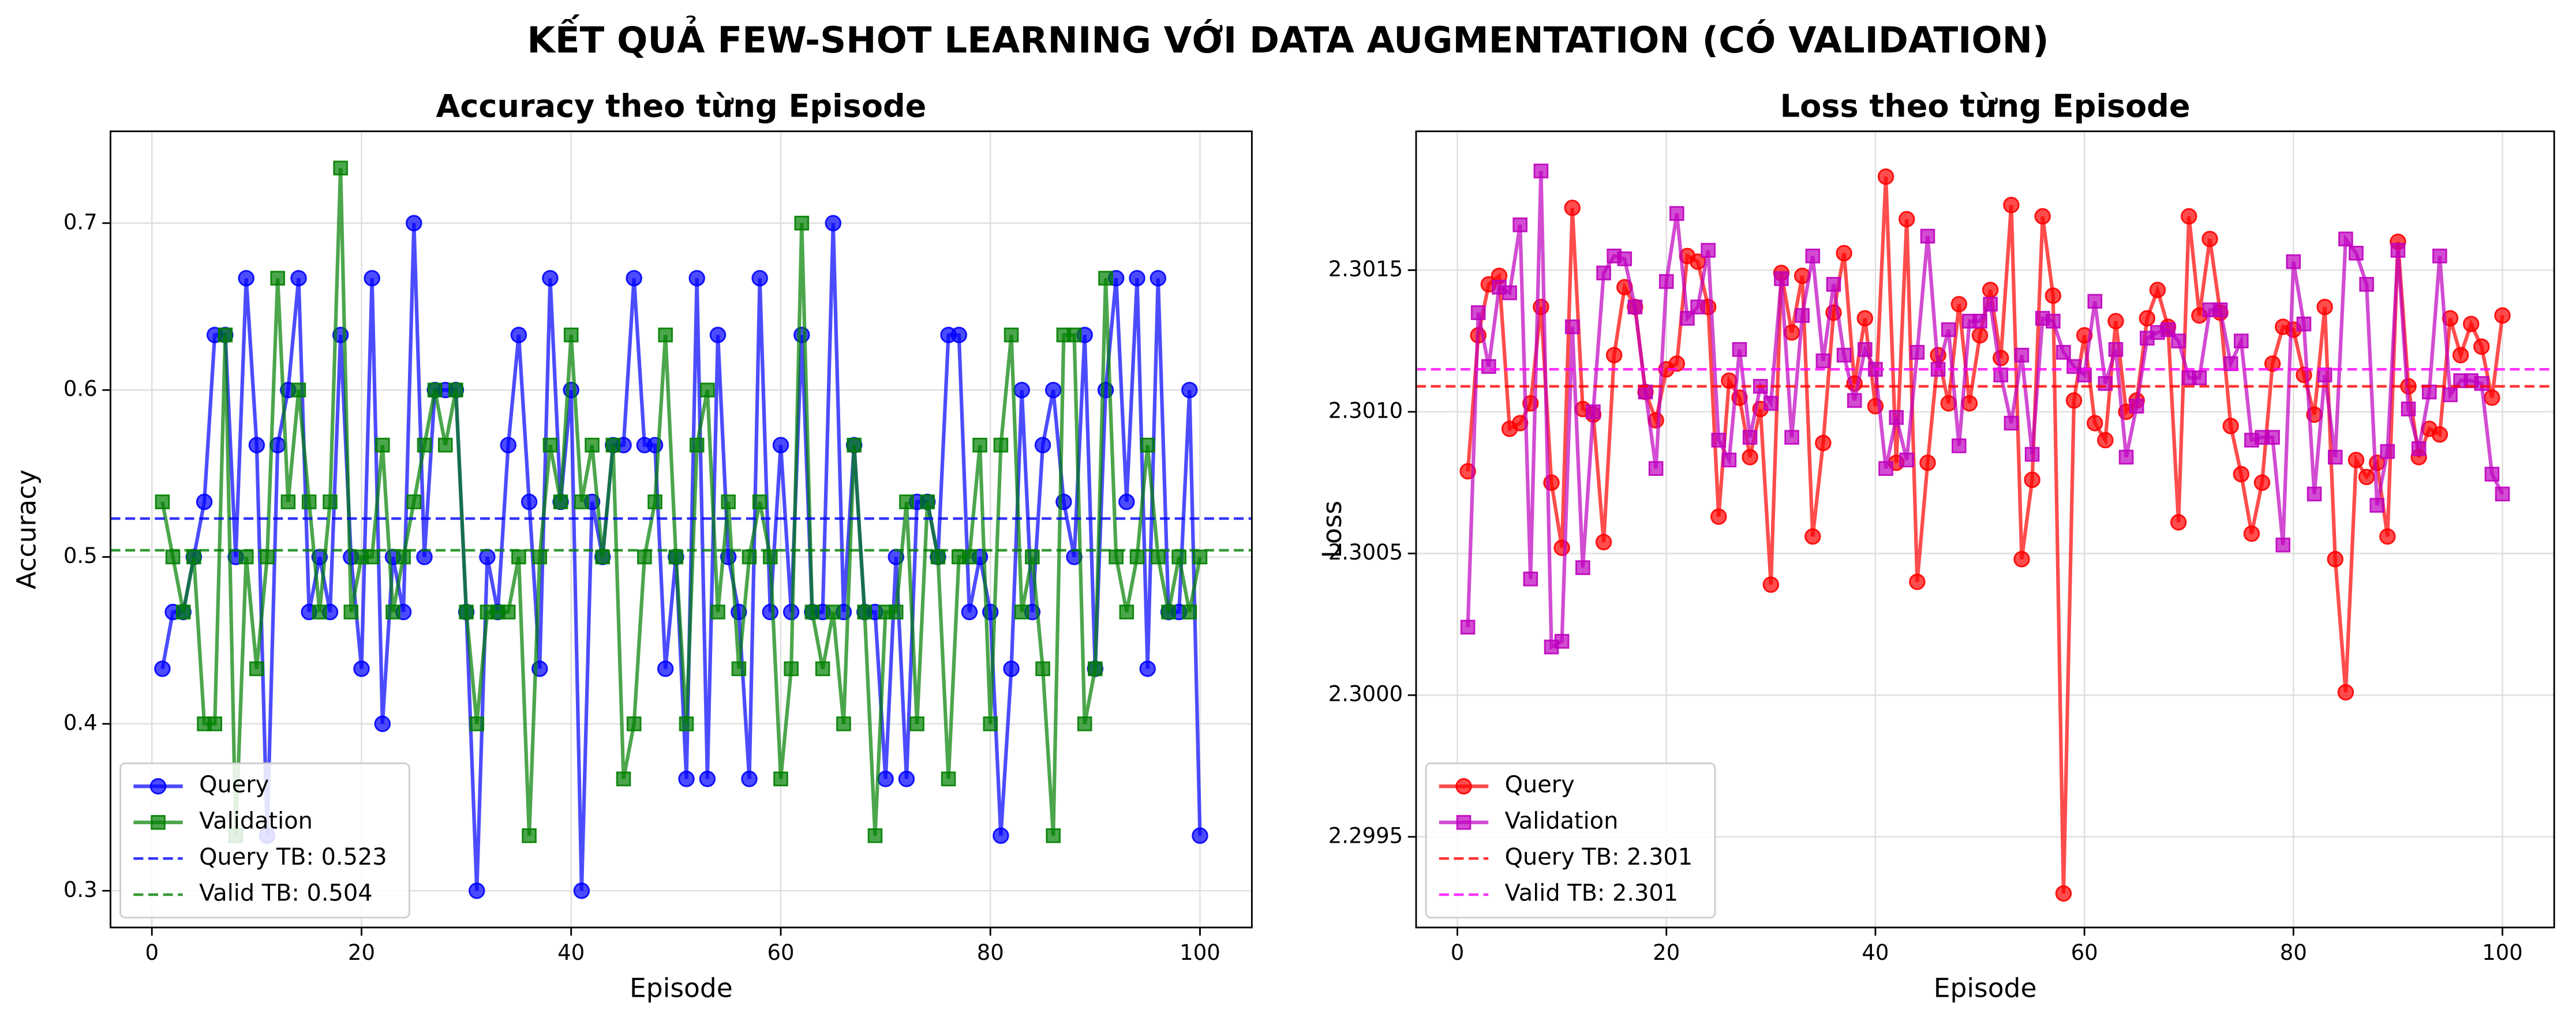 The image size is (2576, 1025). Describe the element at coordinates (1540, 785) in the screenshot. I see `legend-label: Query` at that location.